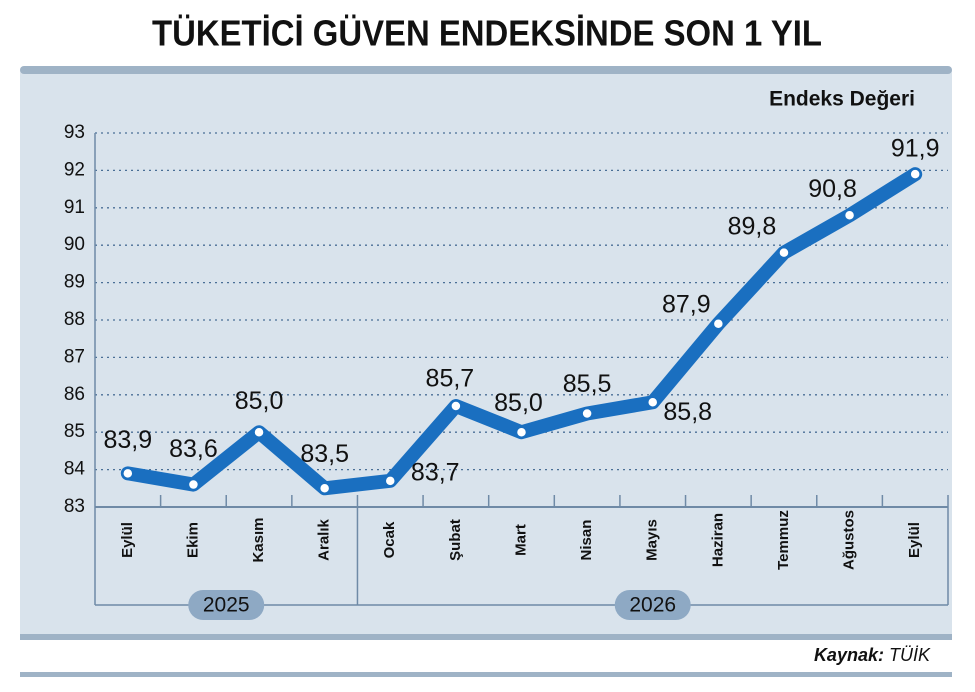  I want to click on x-tick-label: Ekim, so click(192, 540).